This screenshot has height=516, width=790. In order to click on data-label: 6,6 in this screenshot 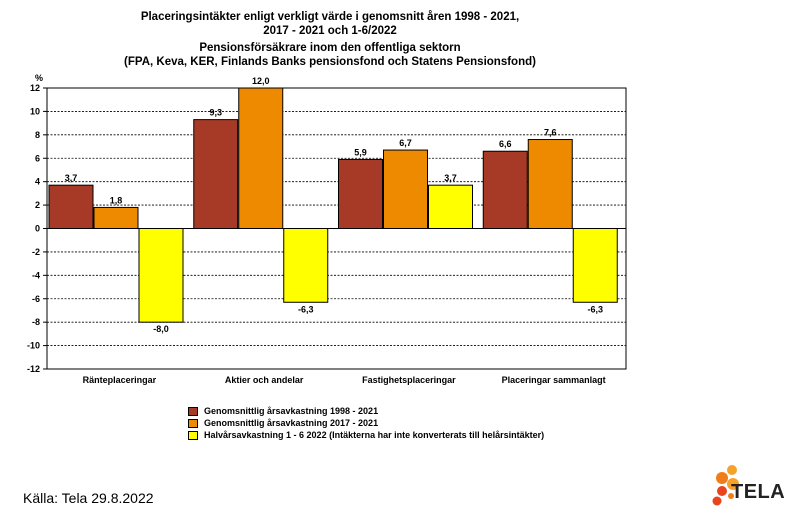, I will do `click(505, 144)`.